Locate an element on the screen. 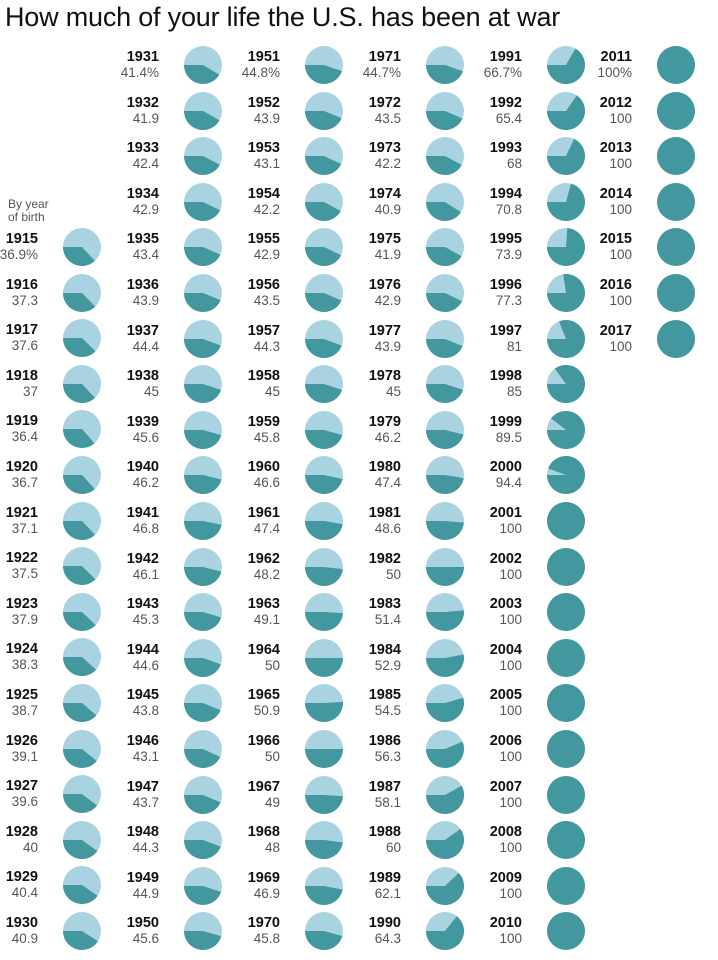 The image size is (718, 960). birth-year-label: 1934 is located at coordinates (142, 193).